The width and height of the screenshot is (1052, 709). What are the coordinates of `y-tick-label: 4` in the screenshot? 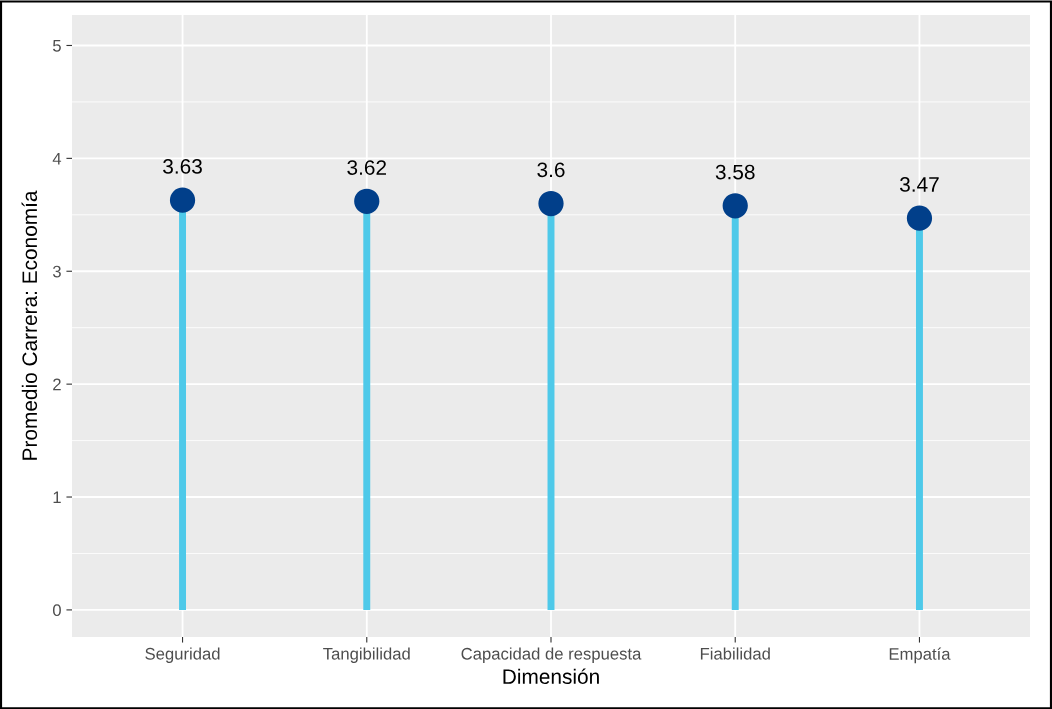 It's located at (57, 158).